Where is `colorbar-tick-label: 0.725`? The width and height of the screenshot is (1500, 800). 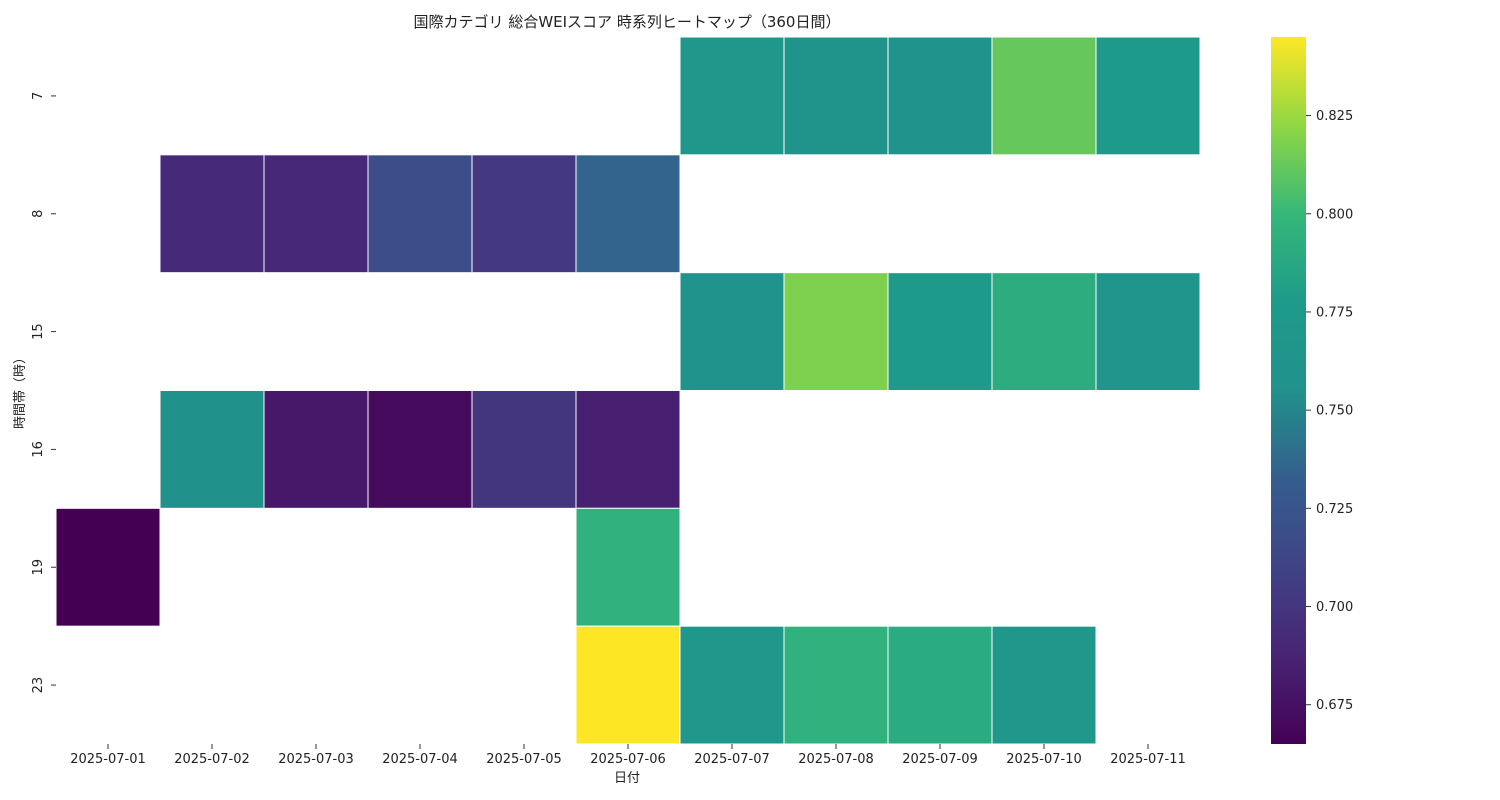
colorbar-tick-label: 0.725 is located at coordinates (1334, 509).